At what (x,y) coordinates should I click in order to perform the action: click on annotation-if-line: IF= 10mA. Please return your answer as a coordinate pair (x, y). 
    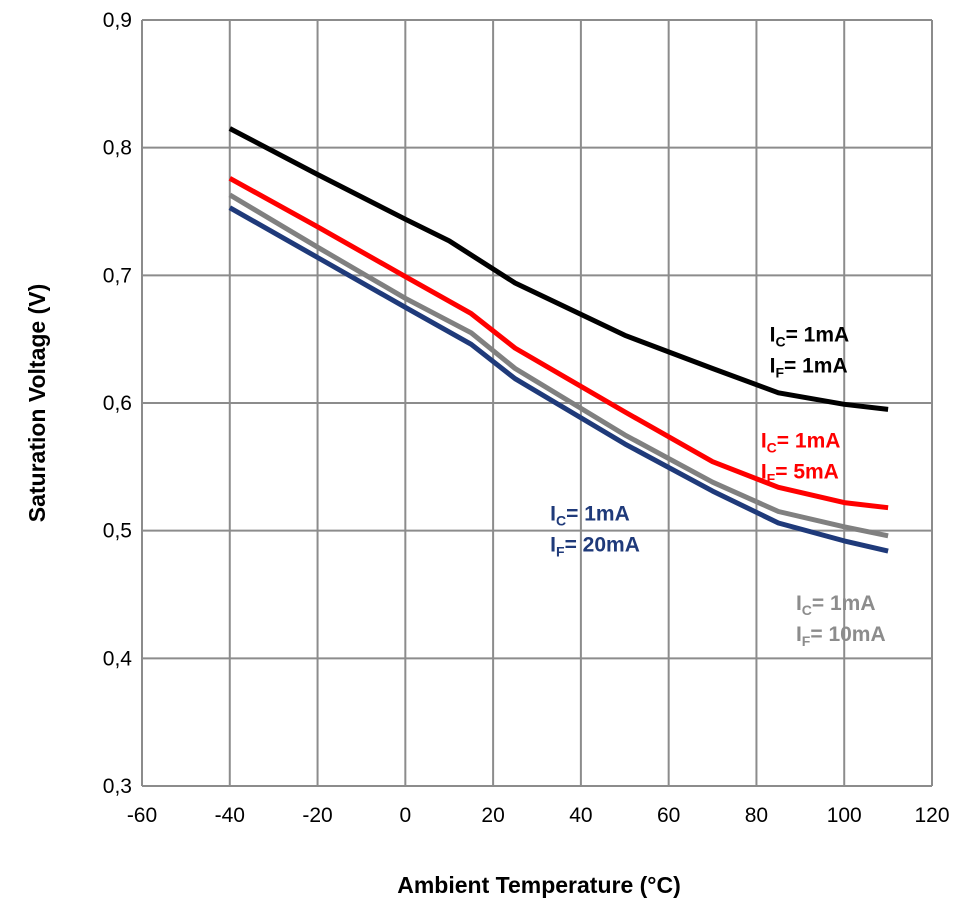
    Looking at the image, I should click on (841, 636).